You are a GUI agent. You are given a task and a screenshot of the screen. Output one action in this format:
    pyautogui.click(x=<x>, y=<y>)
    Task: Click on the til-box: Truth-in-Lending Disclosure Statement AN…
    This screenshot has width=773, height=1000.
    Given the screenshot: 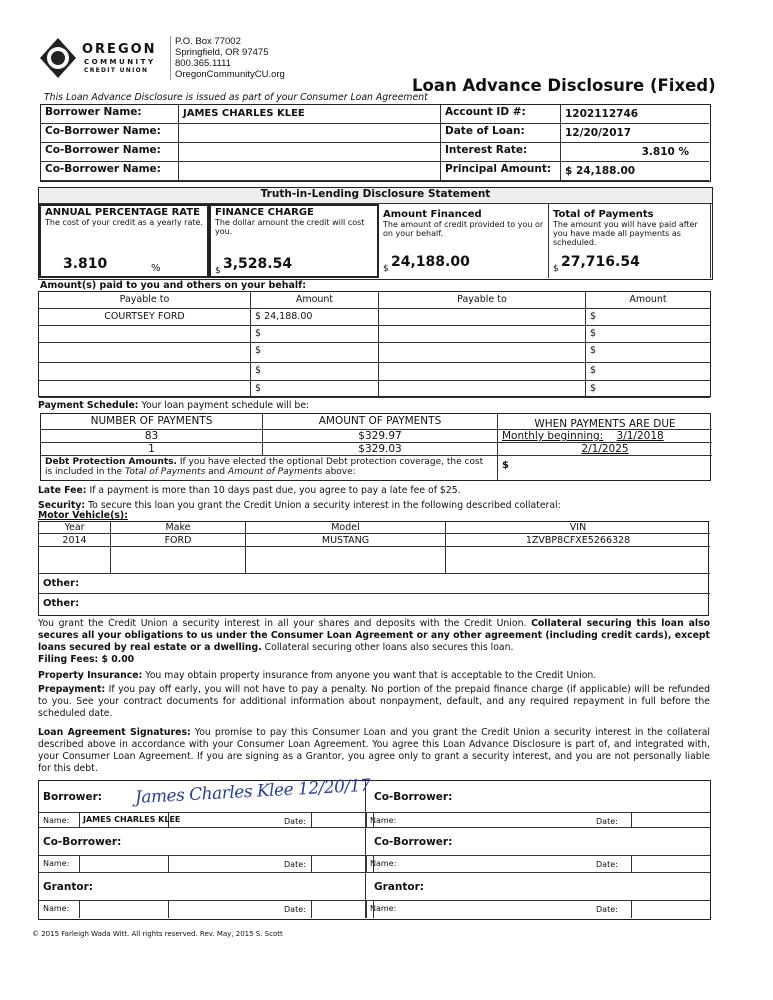 What is the action you would take?
    pyautogui.click(x=375, y=233)
    